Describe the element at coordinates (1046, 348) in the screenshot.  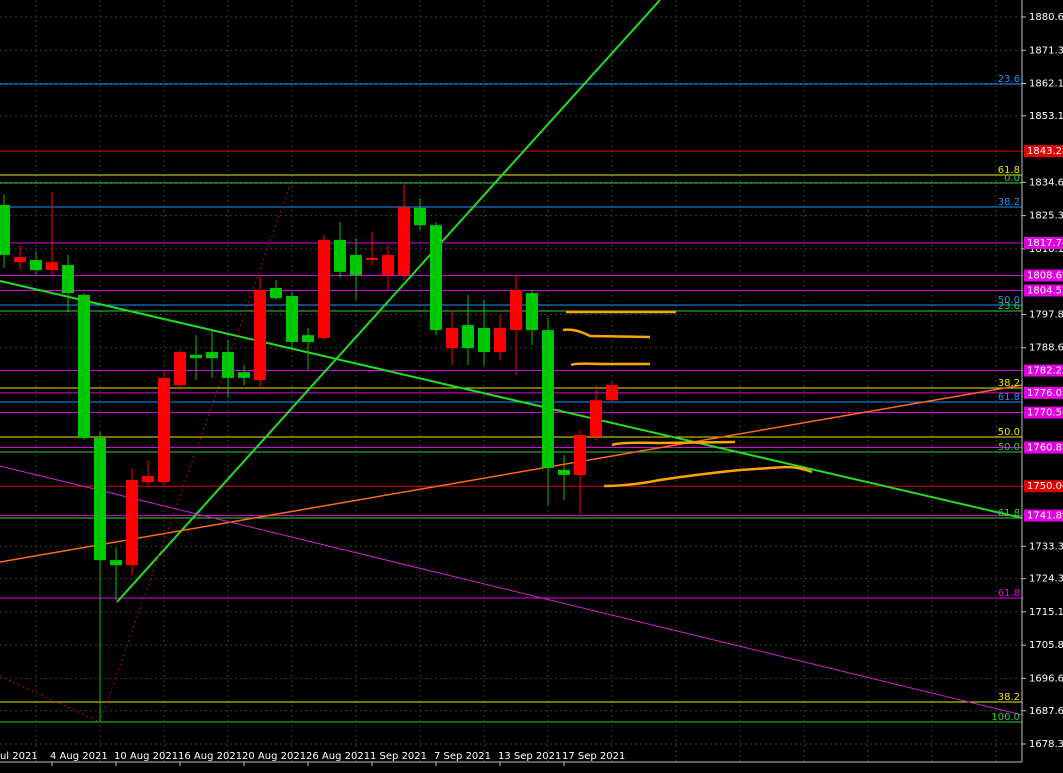
I see `y-tick-label: 1788.60` at that location.